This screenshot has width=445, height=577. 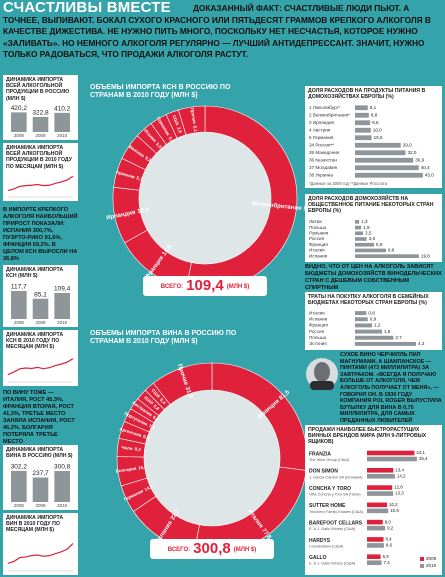 What do you see at coordinates (431, 565) in the screenshot?
I see `legend-label: 2010` at bounding box center [431, 565].